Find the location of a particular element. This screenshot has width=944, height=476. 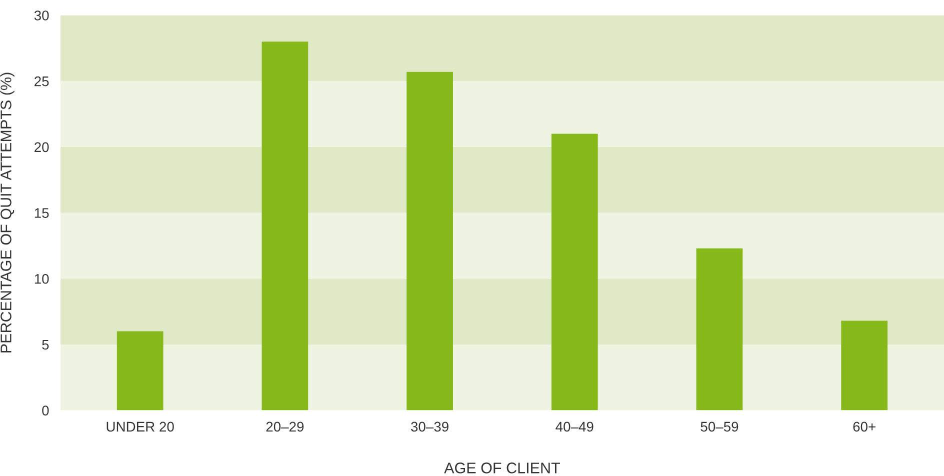

y-tick-label: 20 is located at coordinates (41, 147).